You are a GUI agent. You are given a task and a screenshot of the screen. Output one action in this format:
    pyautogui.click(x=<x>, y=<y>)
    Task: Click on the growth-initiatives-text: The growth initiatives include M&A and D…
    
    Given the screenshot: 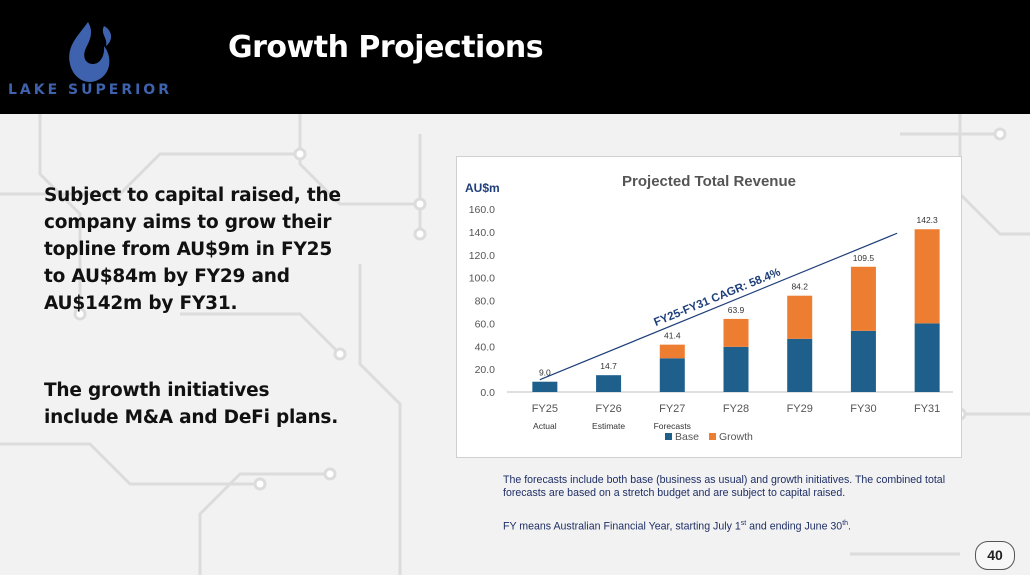 What is the action you would take?
    pyautogui.click(x=191, y=404)
    